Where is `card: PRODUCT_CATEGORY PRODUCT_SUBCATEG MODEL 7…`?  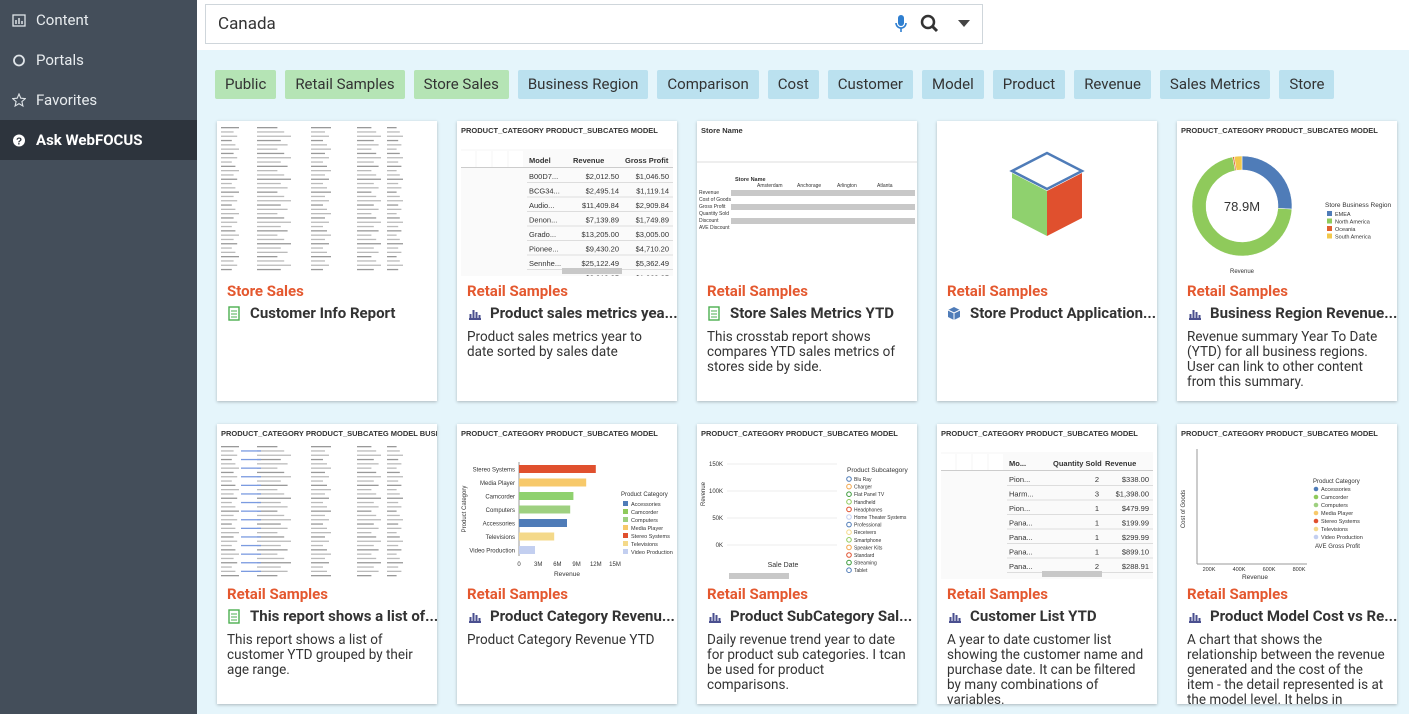 card: PRODUCT_CATEGORY PRODUCT_SUBCATEG MODEL 7… is located at coordinates (1287, 261).